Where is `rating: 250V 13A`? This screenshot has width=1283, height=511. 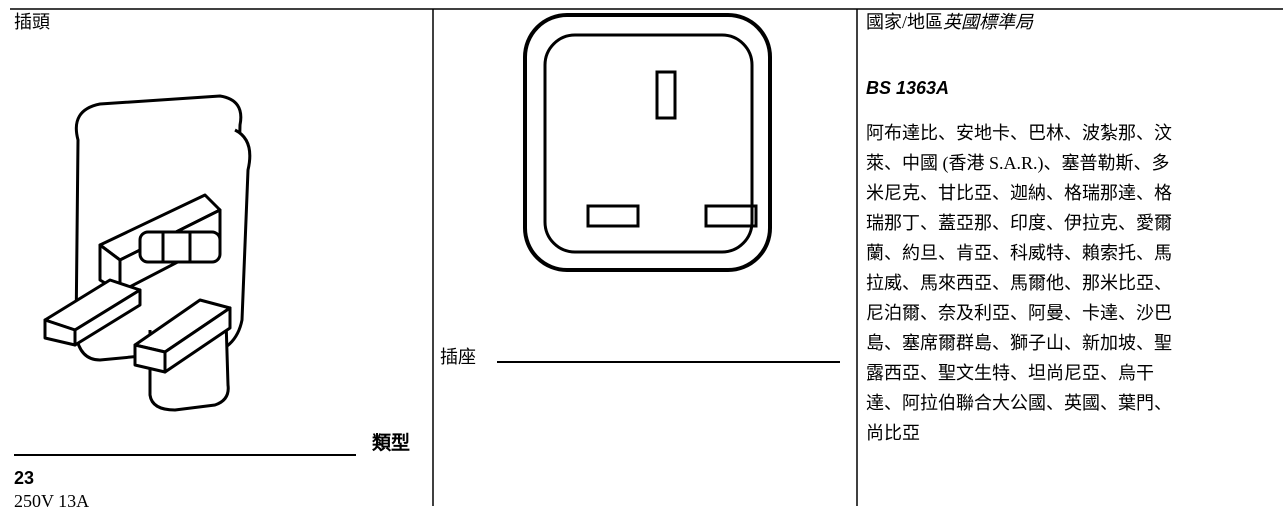 rating: 250V 13A is located at coordinates (52, 501).